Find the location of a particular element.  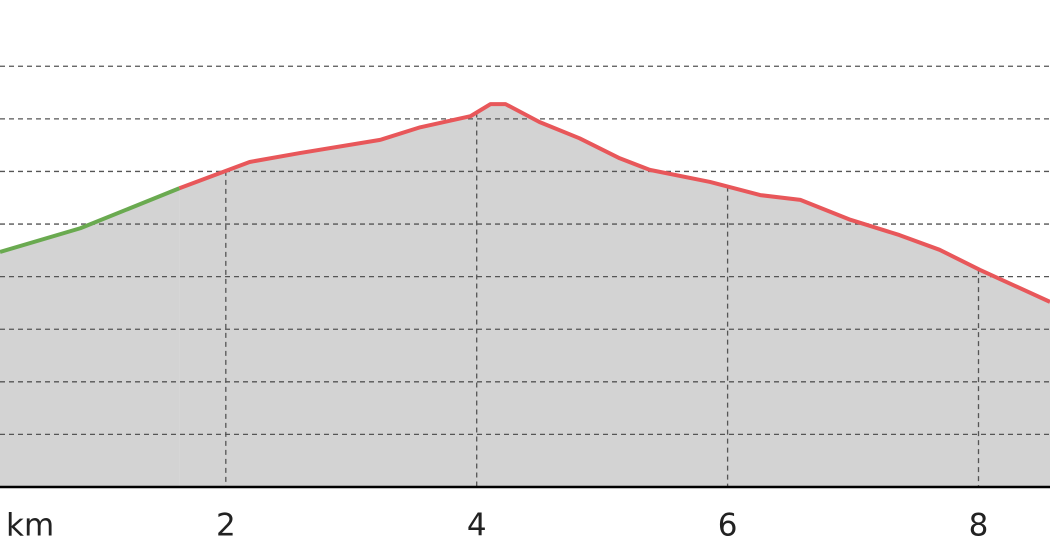

x-tick-label: 8 is located at coordinates (979, 526).